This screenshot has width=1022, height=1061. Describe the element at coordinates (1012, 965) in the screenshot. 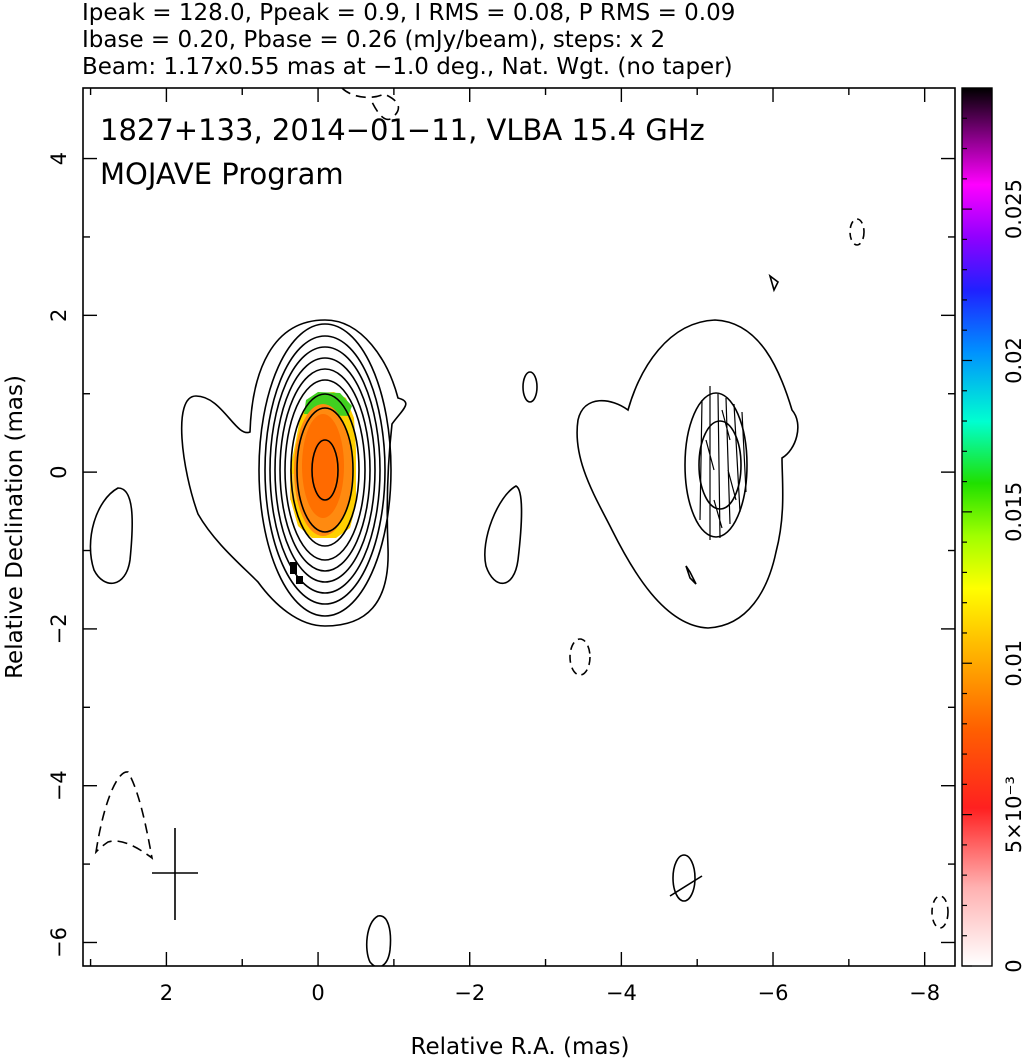

I see `colorbar-tick-label: 0` at that location.